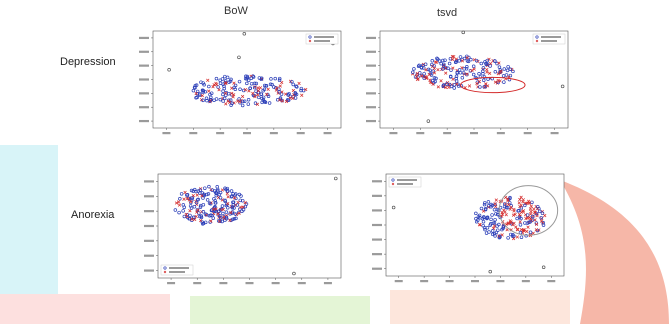 This screenshot has width=669, height=324. What do you see at coordinates (549, 39) in the screenshot?
I see `legend-box` at bounding box center [549, 39].